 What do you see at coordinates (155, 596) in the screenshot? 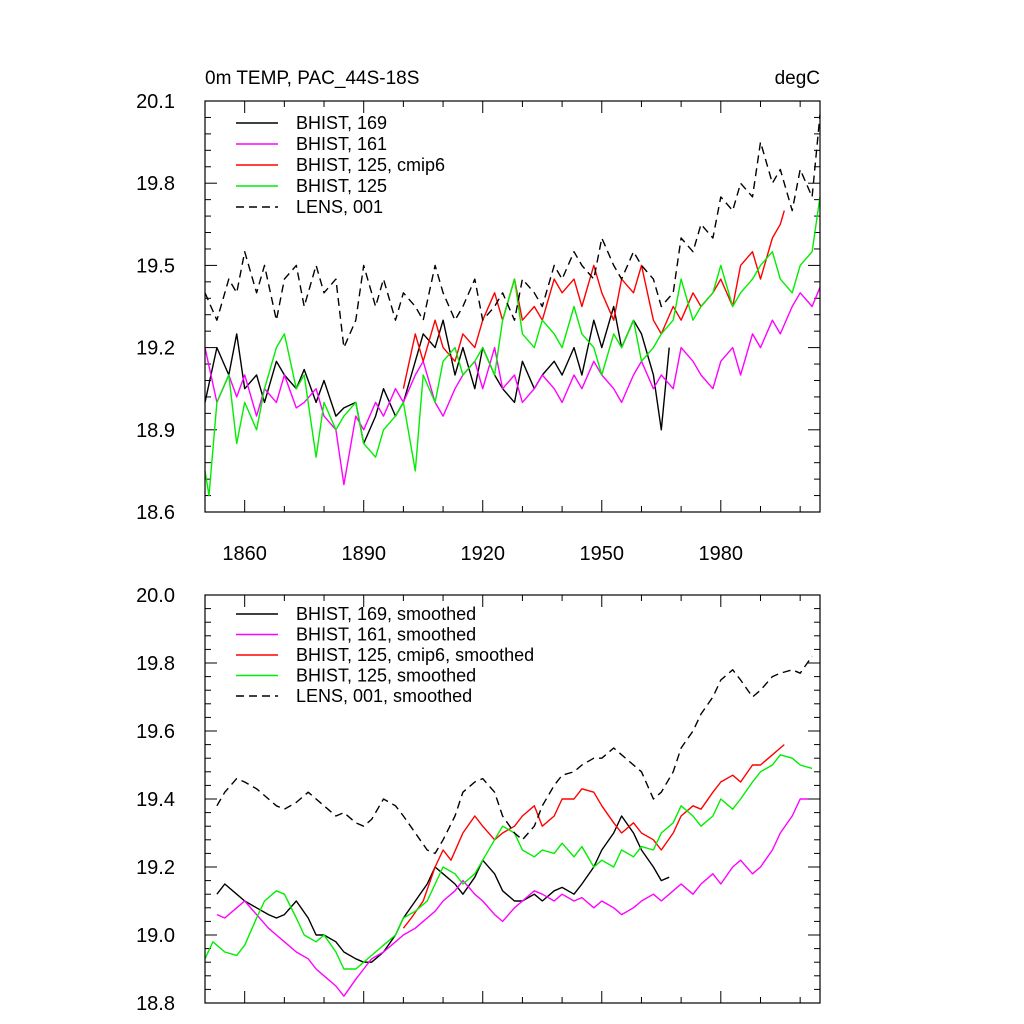
I see `y-tick-label: 20.0` at bounding box center [155, 596].